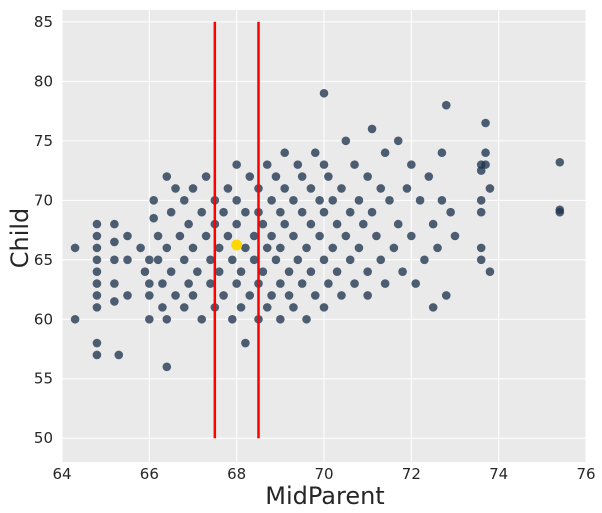  What do you see at coordinates (237, 245) in the screenshot?
I see `highlight-point` at bounding box center [237, 245].